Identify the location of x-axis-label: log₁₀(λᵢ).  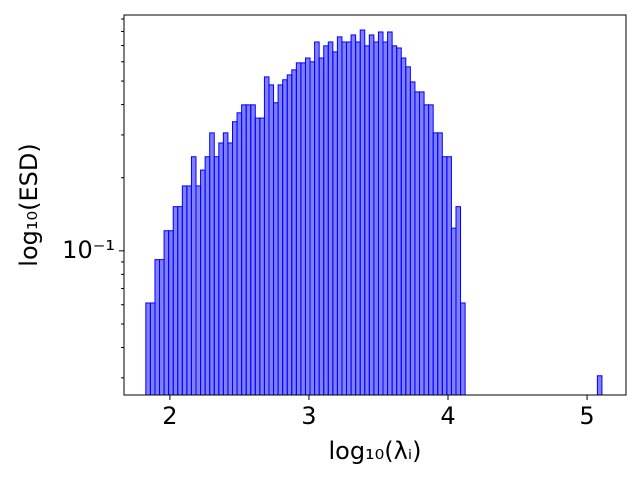
(374, 451).